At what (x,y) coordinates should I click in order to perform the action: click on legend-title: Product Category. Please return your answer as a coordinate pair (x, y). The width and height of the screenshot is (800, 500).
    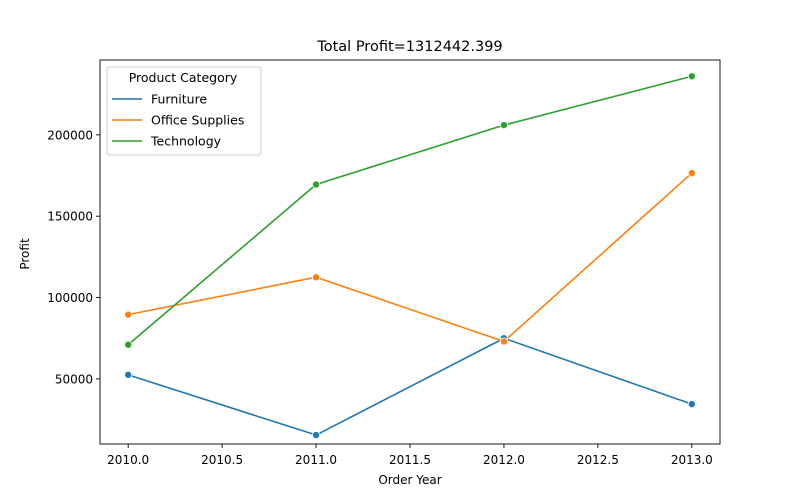
    Looking at the image, I should click on (183, 77).